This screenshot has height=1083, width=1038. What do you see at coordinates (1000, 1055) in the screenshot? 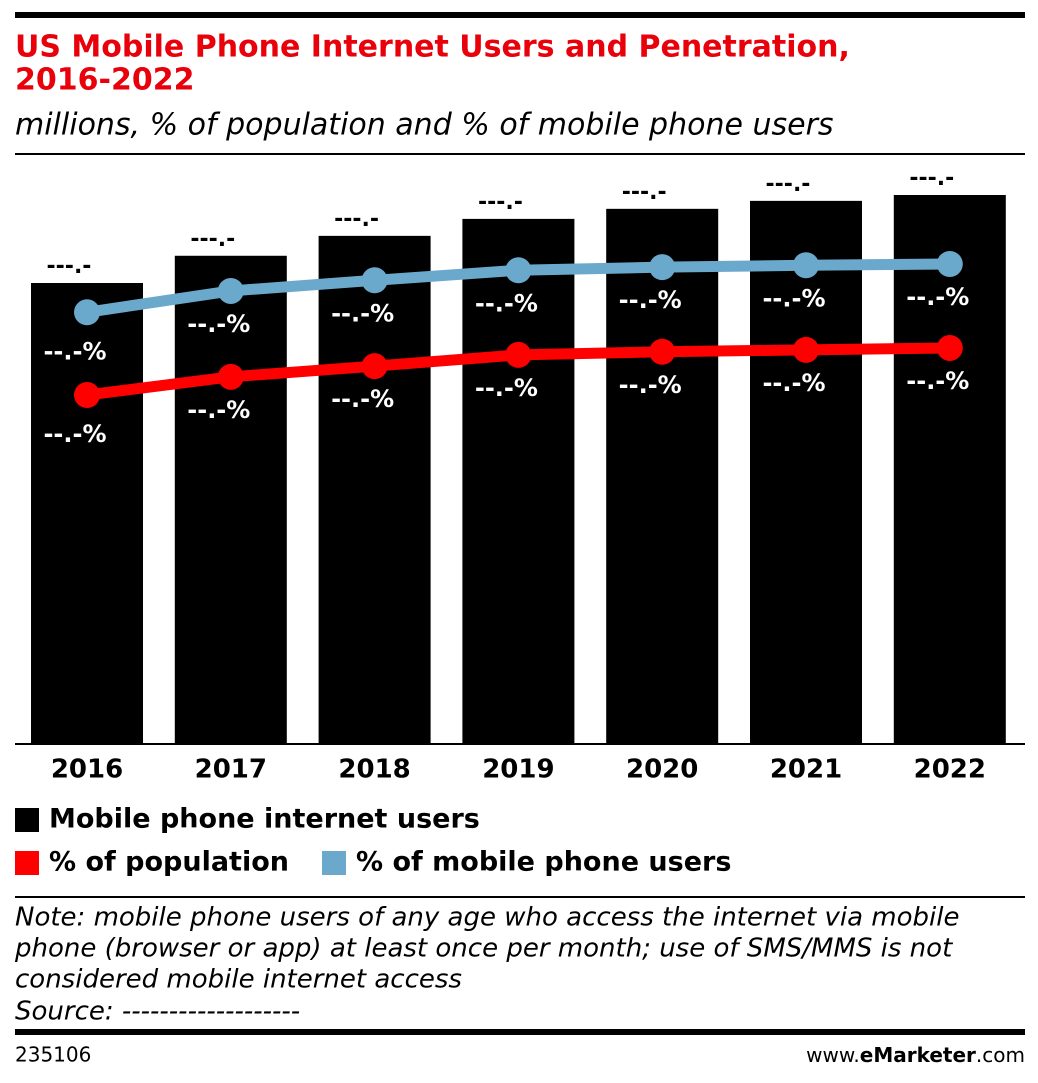
I see `site-suffix: .com` at bounding box center [1000, 1055].